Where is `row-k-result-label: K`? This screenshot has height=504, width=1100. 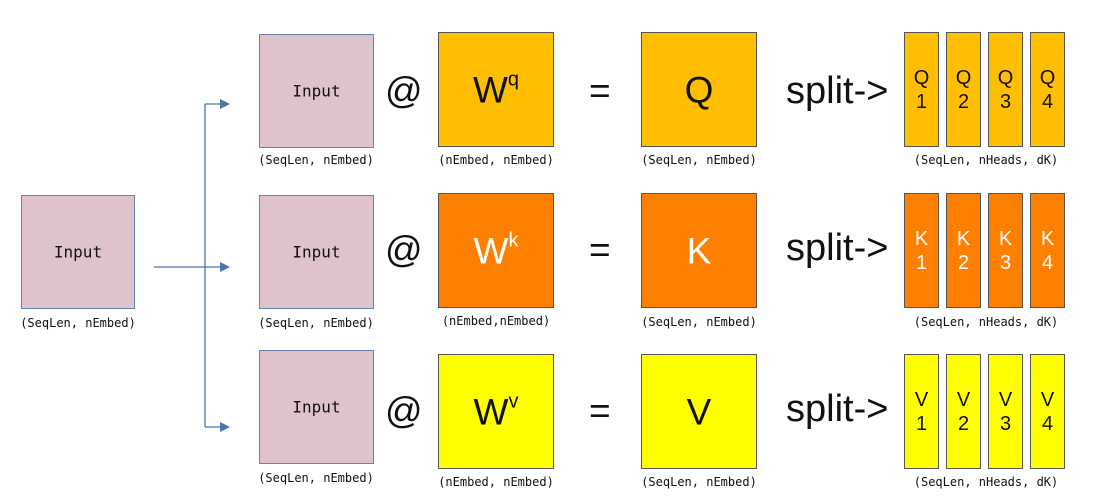
row-k-result-label: K is located at coordinates (699, 250).